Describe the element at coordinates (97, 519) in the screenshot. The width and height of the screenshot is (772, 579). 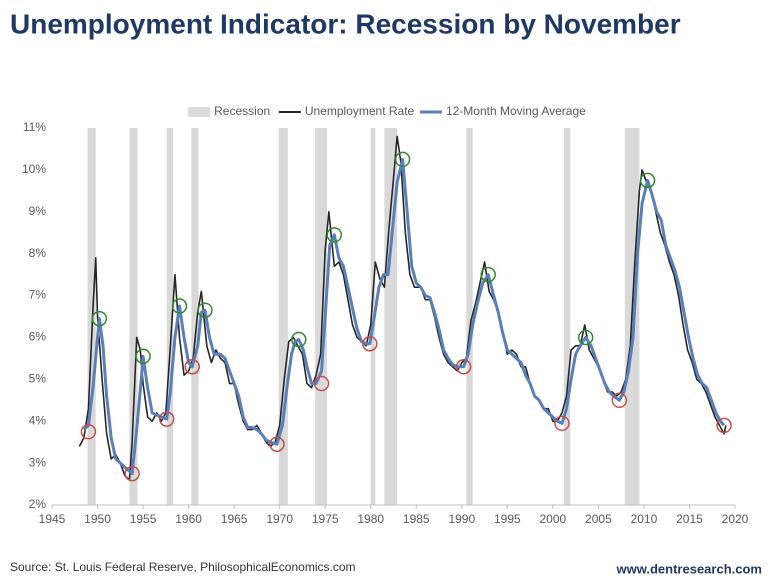
I see `x-tick-label: 1950` at that location.